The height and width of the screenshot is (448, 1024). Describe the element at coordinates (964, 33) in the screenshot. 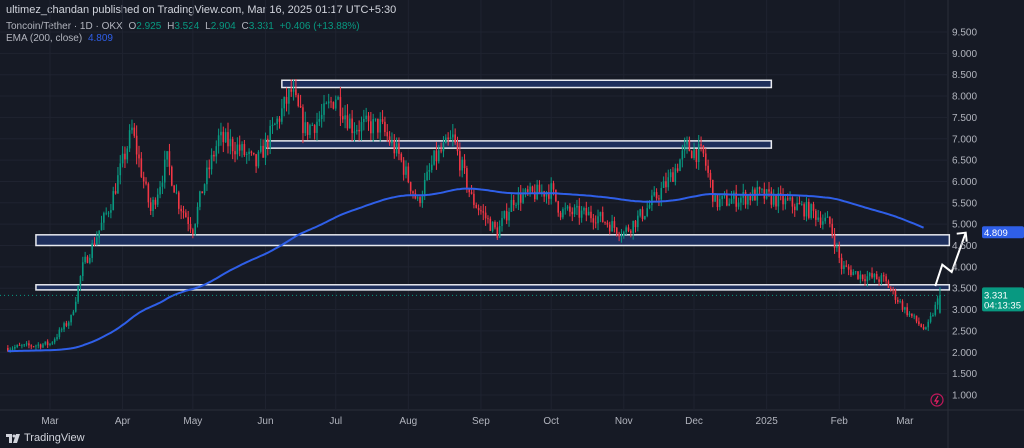

I see `y-tick-label: 9.500` at that location.